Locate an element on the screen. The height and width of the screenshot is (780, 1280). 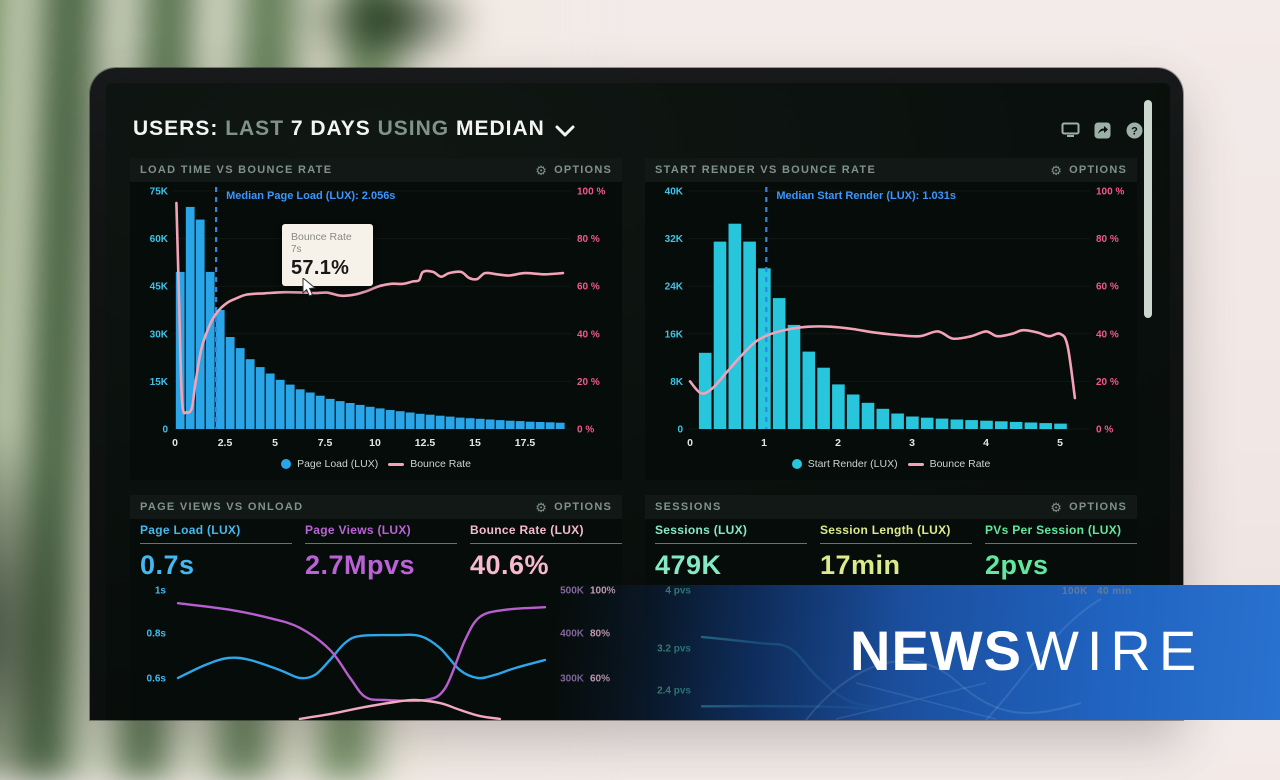
svg-text: 1 is located at coordinates (764, 443).